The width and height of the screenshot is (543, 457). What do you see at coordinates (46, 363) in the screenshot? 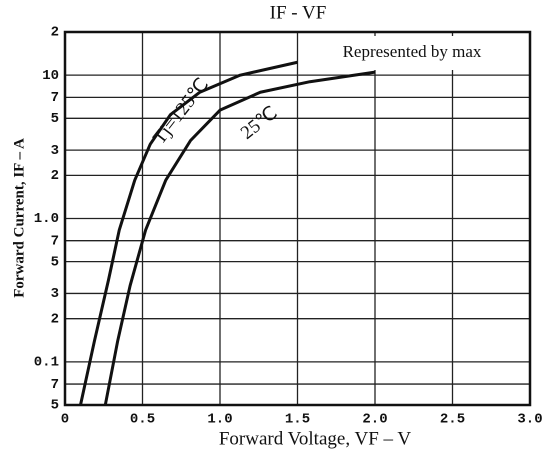
I see `y-tick-label: 0.1` at bounding box center [46, 363].